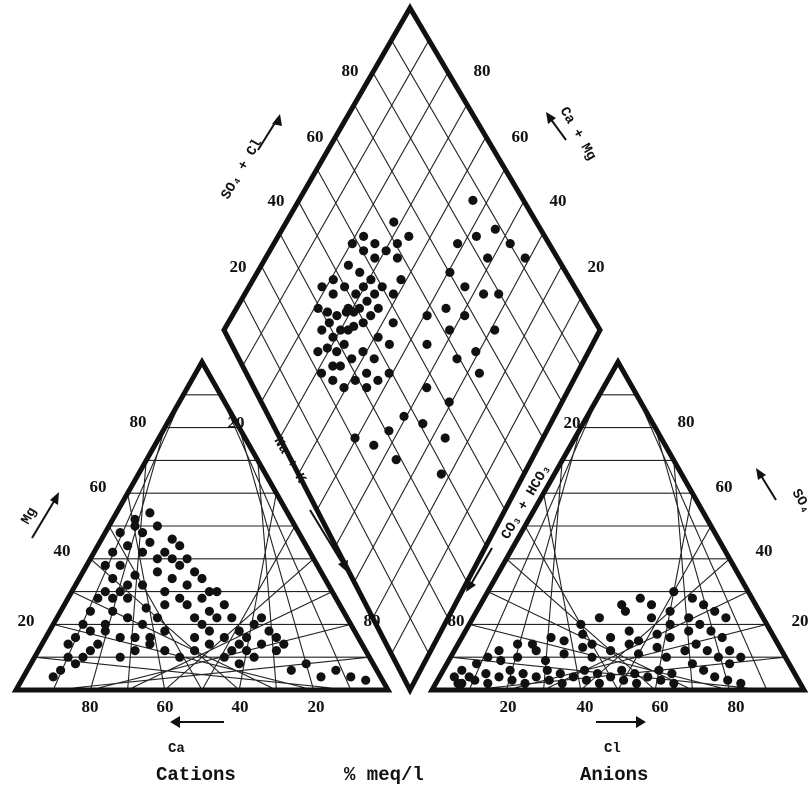  Describe the element at coordinates (138, 421) in the screenshot. I see `cation-mg-tick-label: 80` at that location.